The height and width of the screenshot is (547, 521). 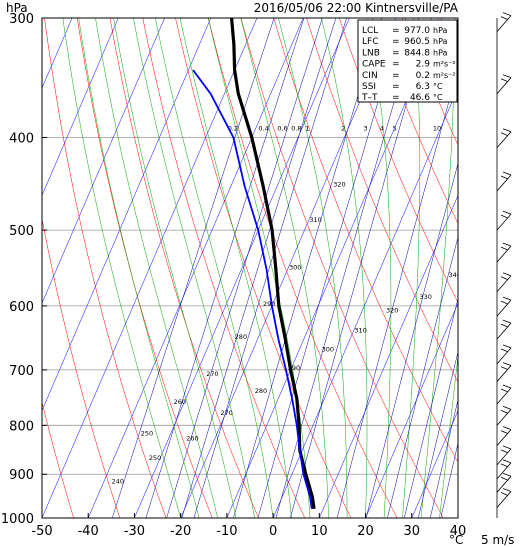 What do you see at coordinates (180, 531) in the screenshot?
I see `x-tick-label: -20` at bounding box center [180, 531].